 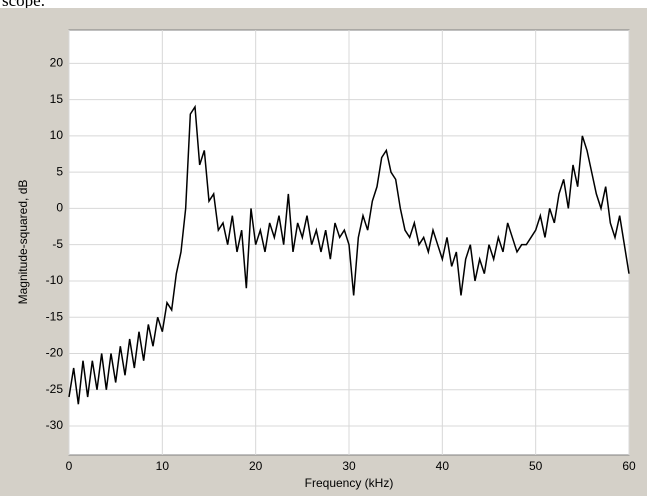 I want to click on y-tick-label: 15, so click(x=57, y=99).